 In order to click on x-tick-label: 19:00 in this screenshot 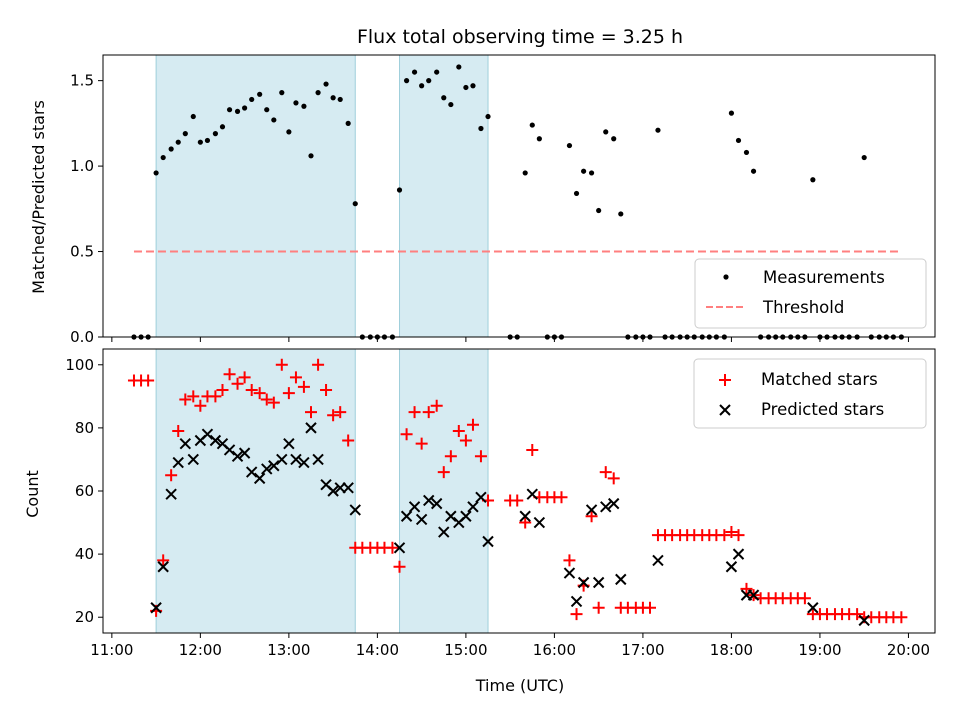, I will do `click(819, 650)`.